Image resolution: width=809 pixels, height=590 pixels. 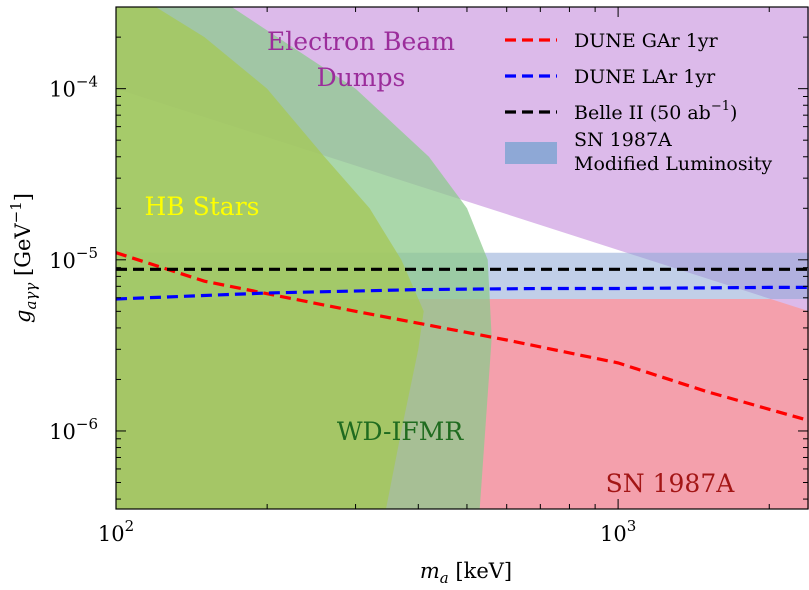 What do you see at coordinates (655, 111) in the screenshot?
I see `legend-label: Belle II (50 ab−1)` at bounding box center [655, 111].